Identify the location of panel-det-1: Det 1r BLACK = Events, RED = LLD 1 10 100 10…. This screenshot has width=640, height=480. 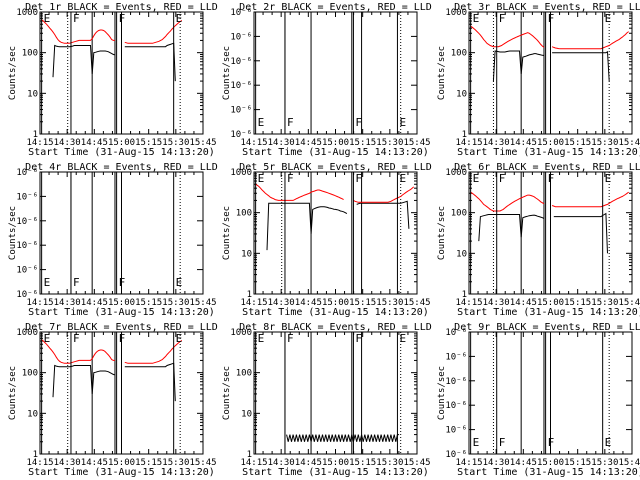
(113, 80).